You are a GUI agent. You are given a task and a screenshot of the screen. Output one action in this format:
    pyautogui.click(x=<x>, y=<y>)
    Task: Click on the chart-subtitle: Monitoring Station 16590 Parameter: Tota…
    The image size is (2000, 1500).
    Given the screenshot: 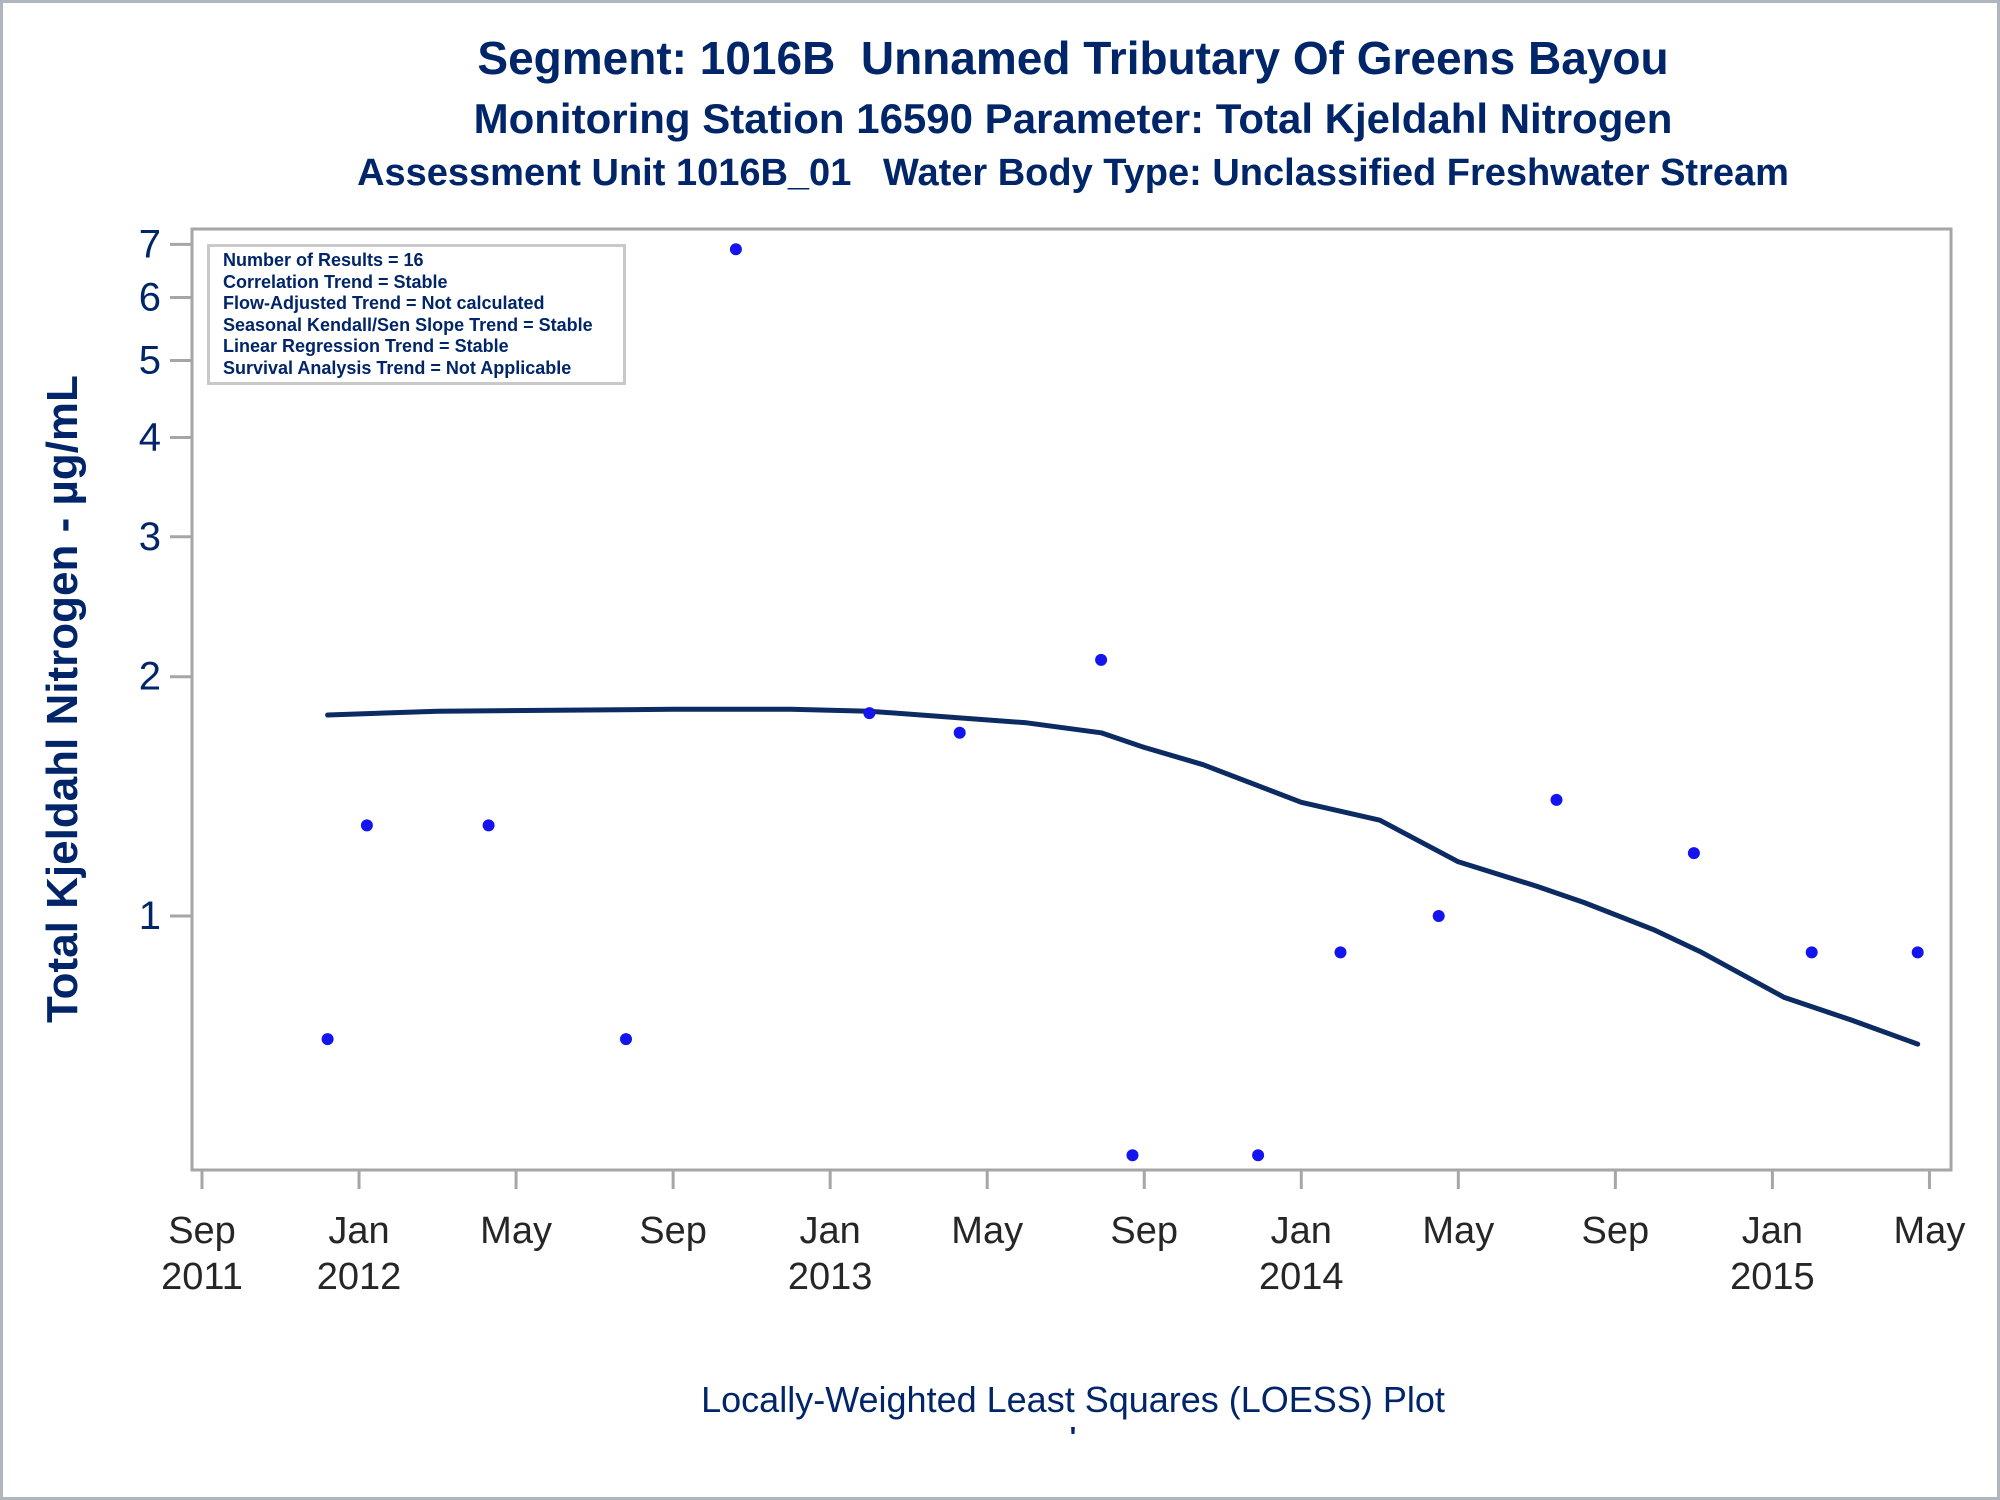 What is the action you would take?
    pyautogui.click(x=1073, y=118)
    